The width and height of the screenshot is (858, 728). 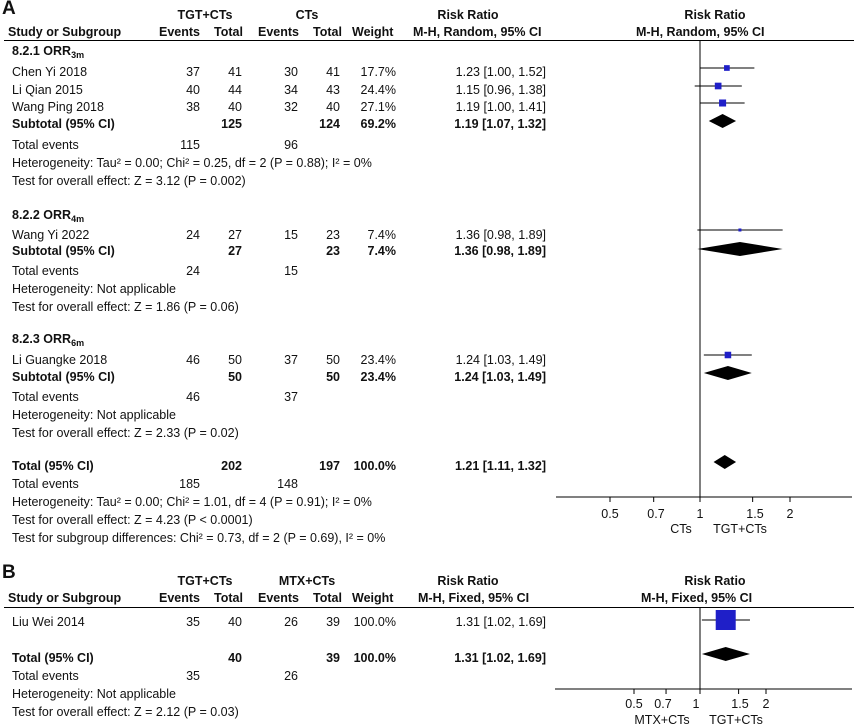 What do you see at coordinates (45, 484) in the screenshot?
I see `grand-total-events-label: Total events` at bounding box center [45, 484].